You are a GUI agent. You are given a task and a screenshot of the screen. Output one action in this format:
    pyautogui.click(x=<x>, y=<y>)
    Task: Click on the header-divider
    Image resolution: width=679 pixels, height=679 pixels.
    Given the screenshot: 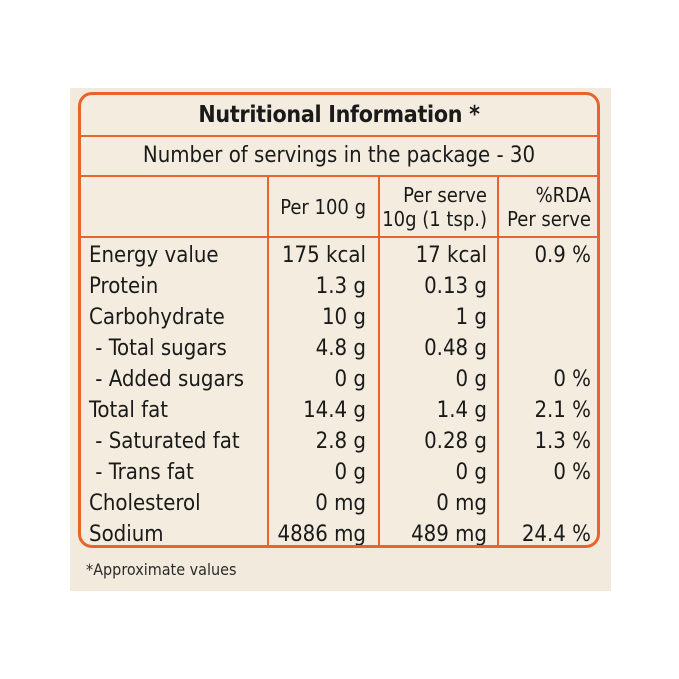 What is the action you would take?
    pyautogui.click(x=339, y=237)
    